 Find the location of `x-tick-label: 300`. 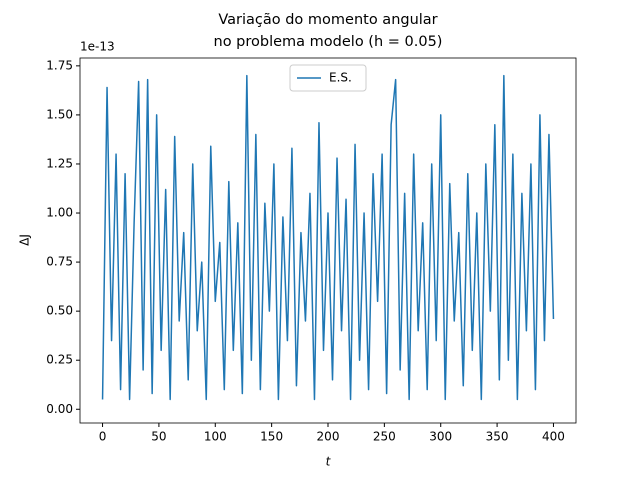

x-tick-label: 300 is located at coordinates (440, 437).